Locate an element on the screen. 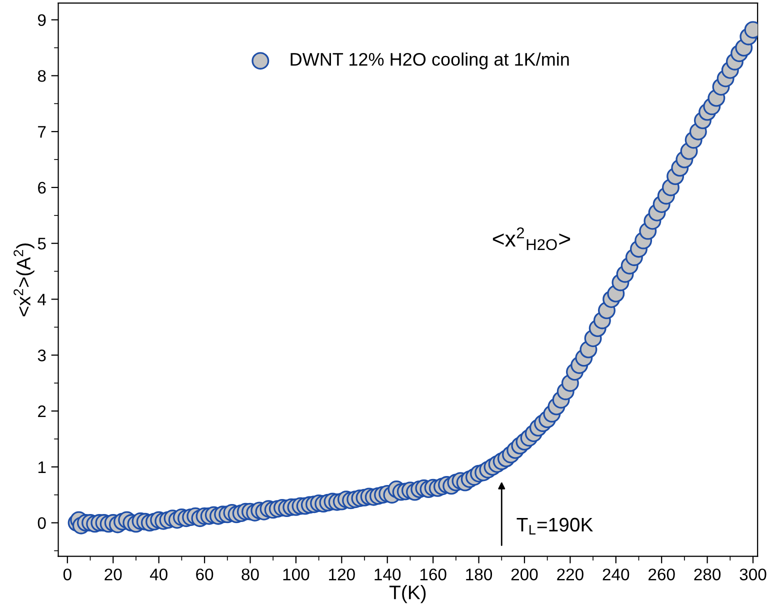 The width and height of the screenshot is (777, 608). x-tick-label: 180 is located at coordinates (479, 574).